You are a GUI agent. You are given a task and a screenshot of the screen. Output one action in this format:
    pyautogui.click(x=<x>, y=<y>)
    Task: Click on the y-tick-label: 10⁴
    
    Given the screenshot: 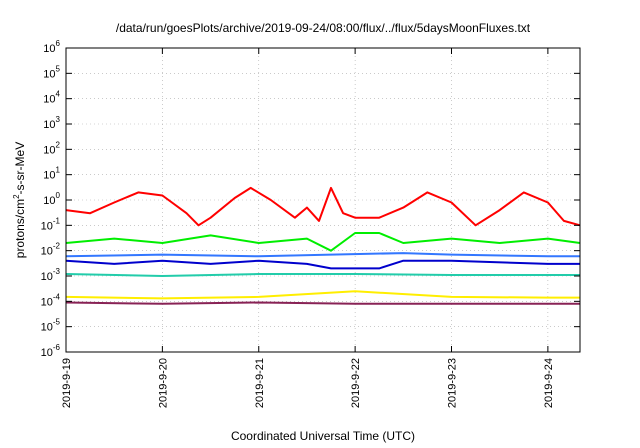 What is the action you would take?
    pyautogui.click(x=51, y=98)
    